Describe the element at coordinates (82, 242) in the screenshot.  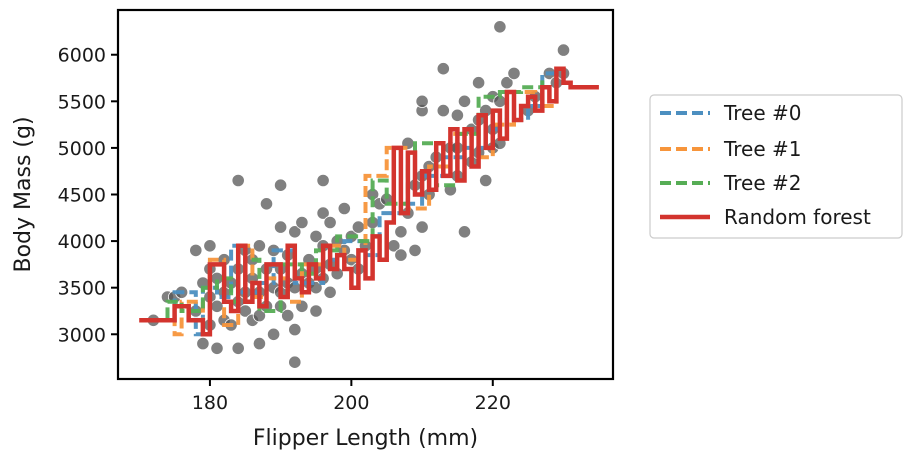
I see `y-tick-label: 4000` at that location.